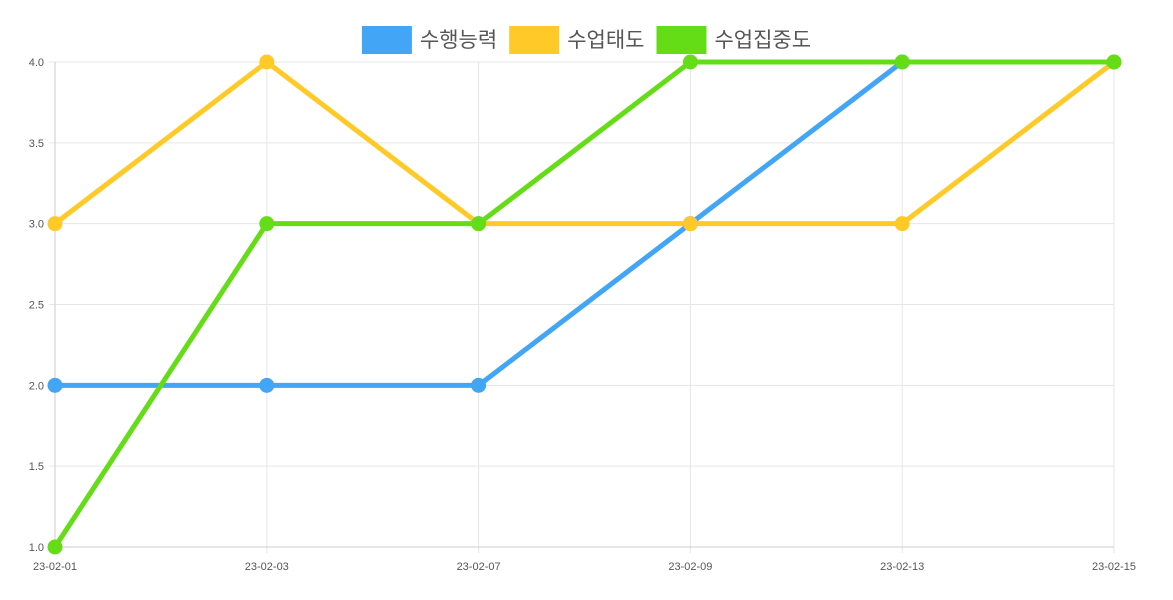  I want to click on x-tick-label: 23-02-03, so click(267, 567).